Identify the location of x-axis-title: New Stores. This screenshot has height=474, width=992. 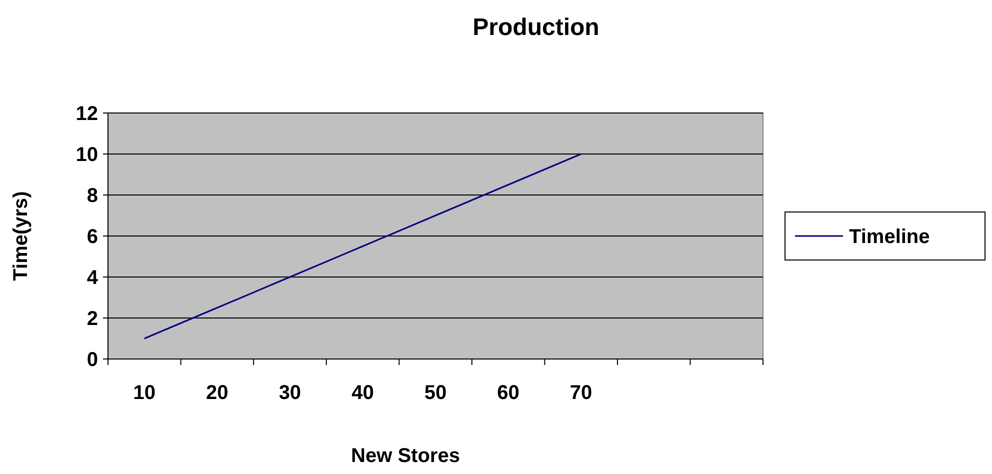
(405, 456).